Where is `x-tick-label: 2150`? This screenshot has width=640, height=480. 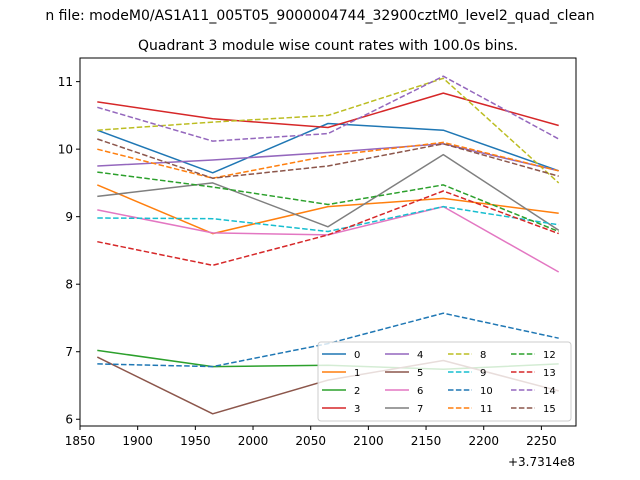
x-tick-label: 2150 is located at coordinates (426, 441).